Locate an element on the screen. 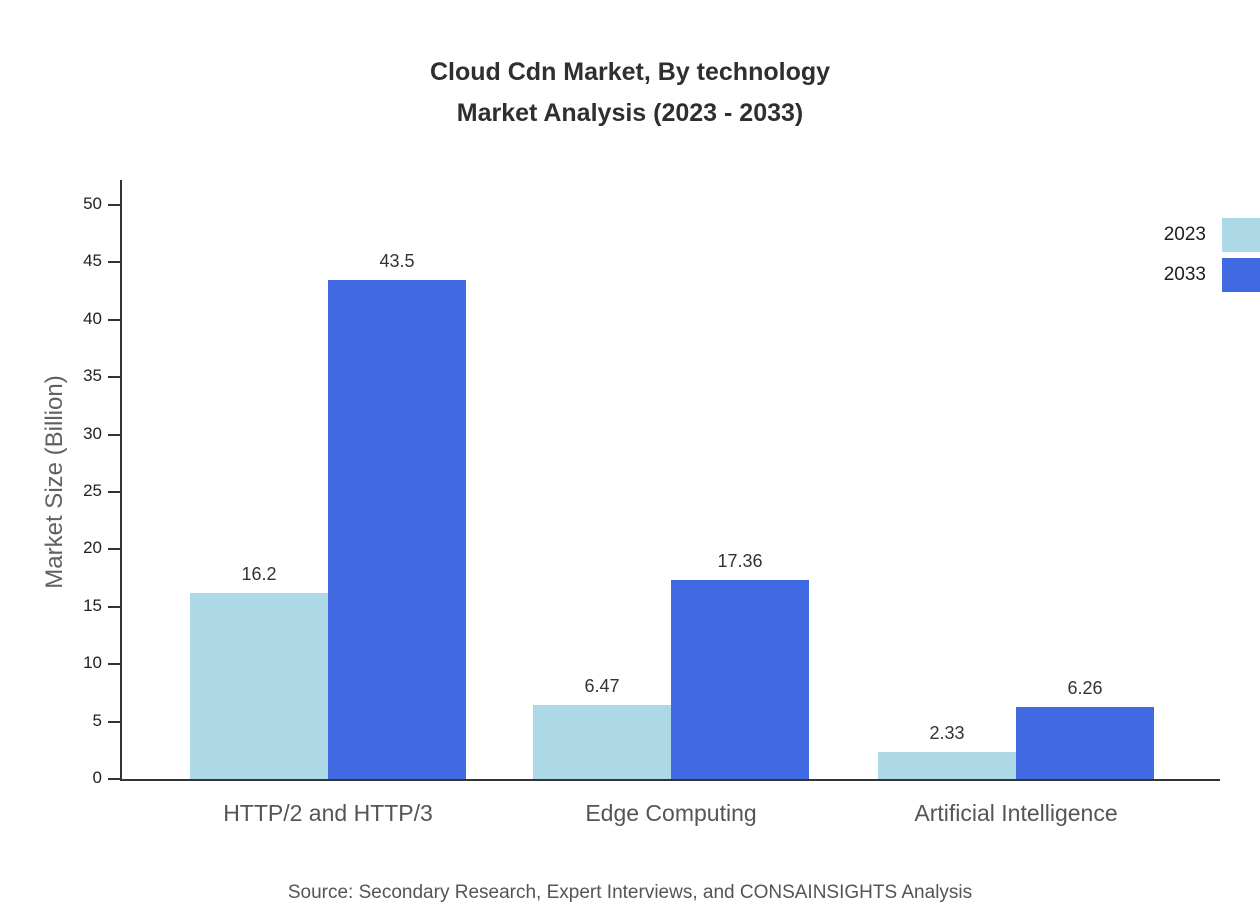 This screenshot has width=1260, height=920. y-tick-label: 25 is located at coordinates (92, 490).